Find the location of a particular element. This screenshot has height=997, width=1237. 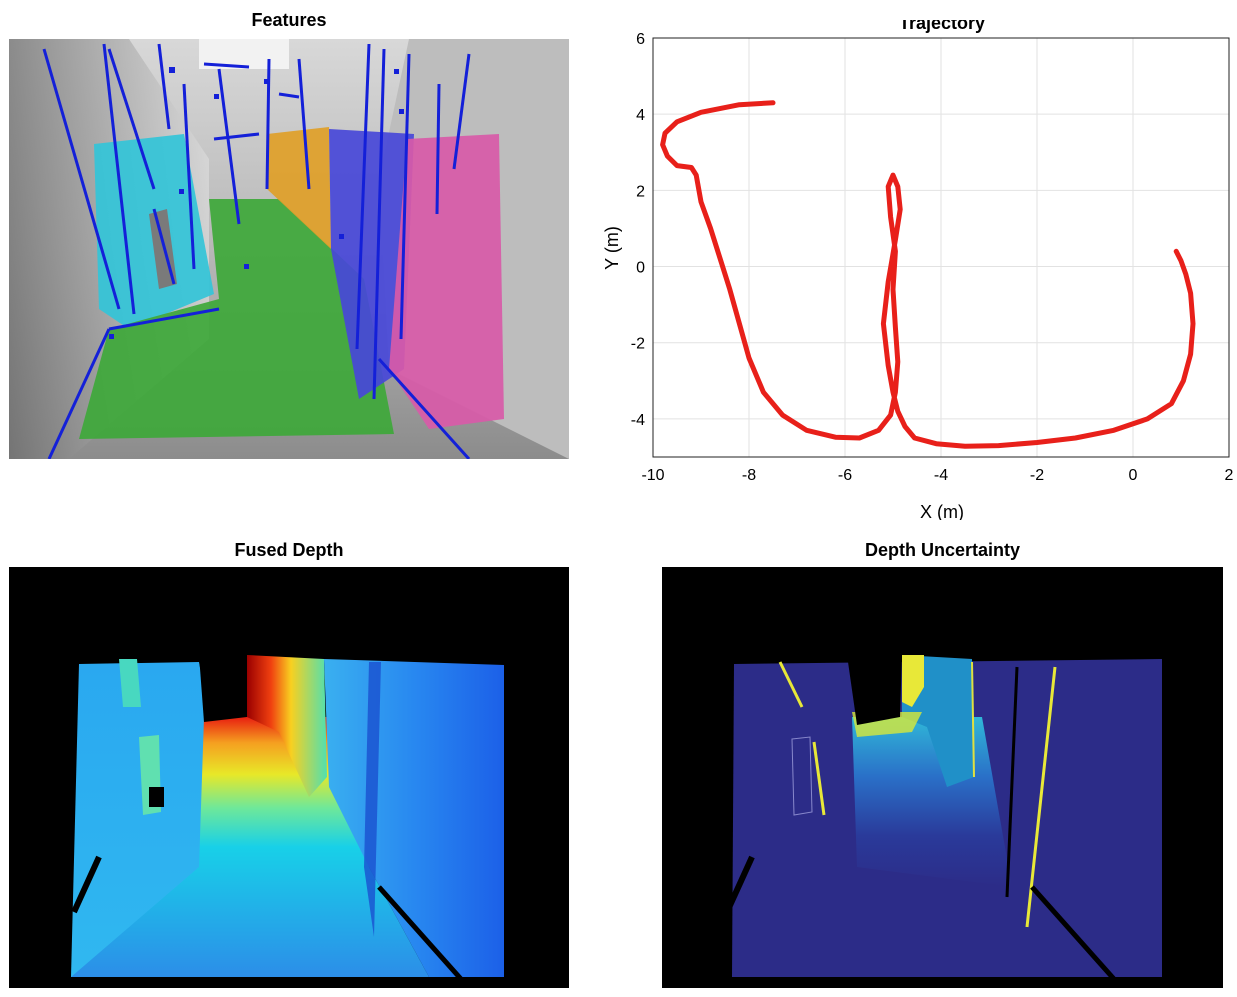

depth-uncertainty-title: Depth Uncertainty is located at coordinates (942, 550).